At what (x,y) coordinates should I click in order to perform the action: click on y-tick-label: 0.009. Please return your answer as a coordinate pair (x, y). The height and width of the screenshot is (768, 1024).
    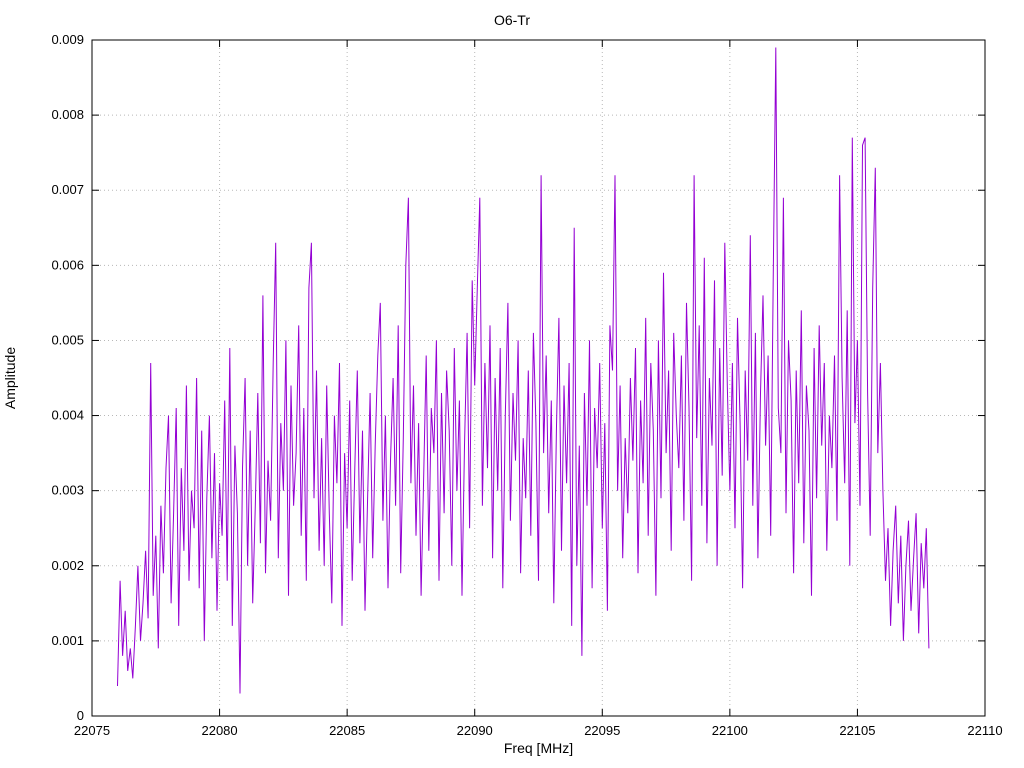
    Looking at the image, I should click on (67, 39).